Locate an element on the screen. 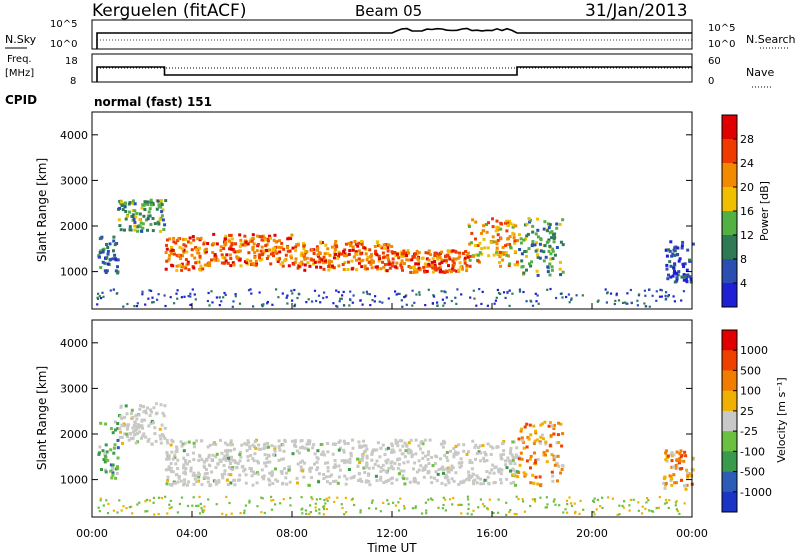 The width and height of the screenshot is (800, 558). cpid-label: CPID is located at coordinates (21, 100).